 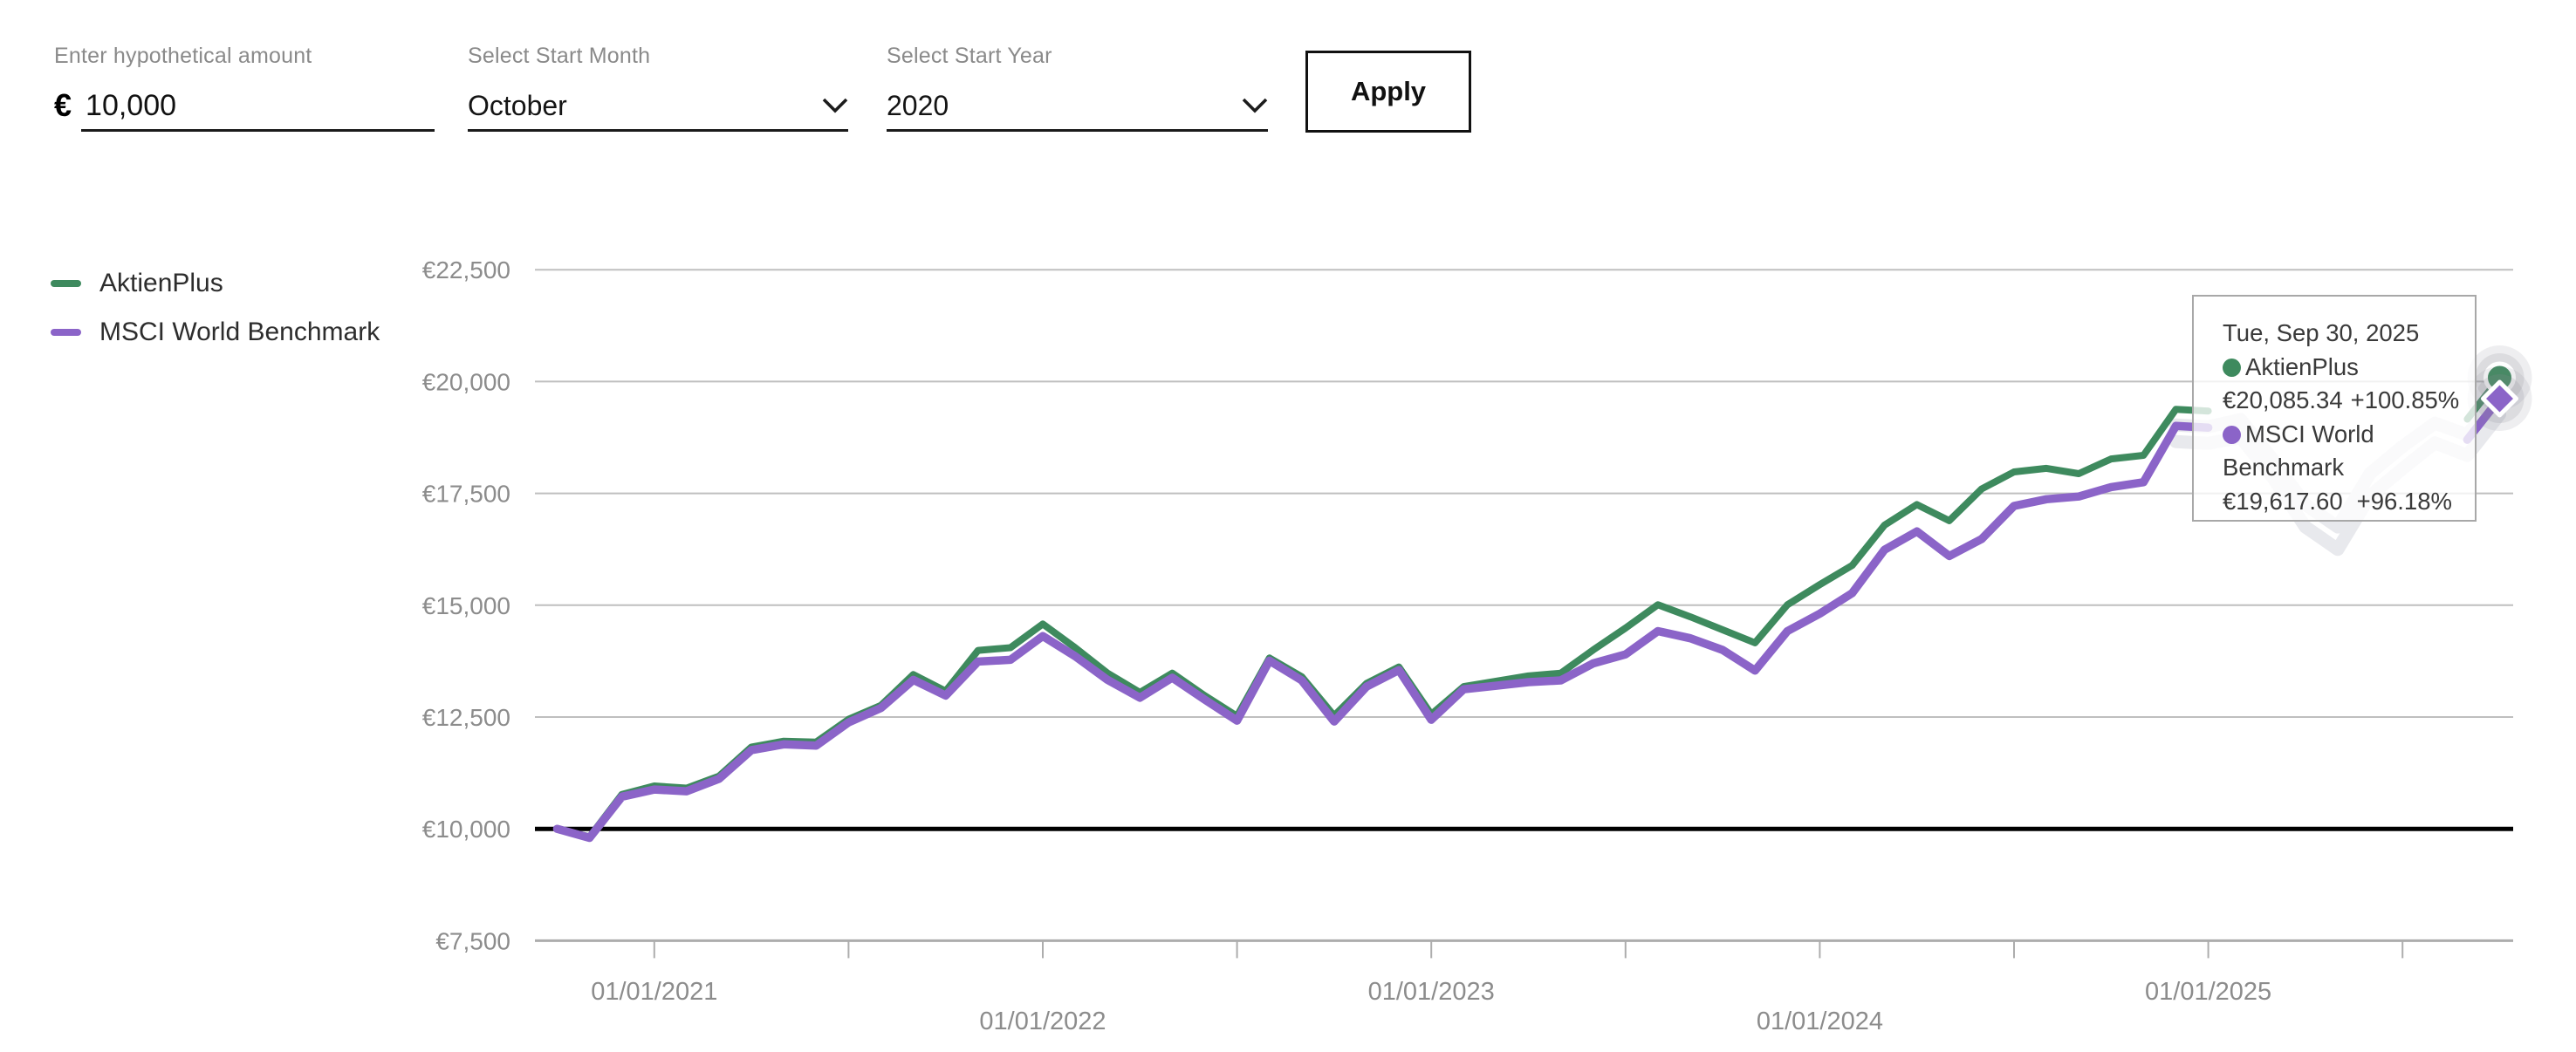 What do you see at coordinates (918, 105) in the screenshot?
I see `start-year-value: 2020` at bounding box center [918, 105].